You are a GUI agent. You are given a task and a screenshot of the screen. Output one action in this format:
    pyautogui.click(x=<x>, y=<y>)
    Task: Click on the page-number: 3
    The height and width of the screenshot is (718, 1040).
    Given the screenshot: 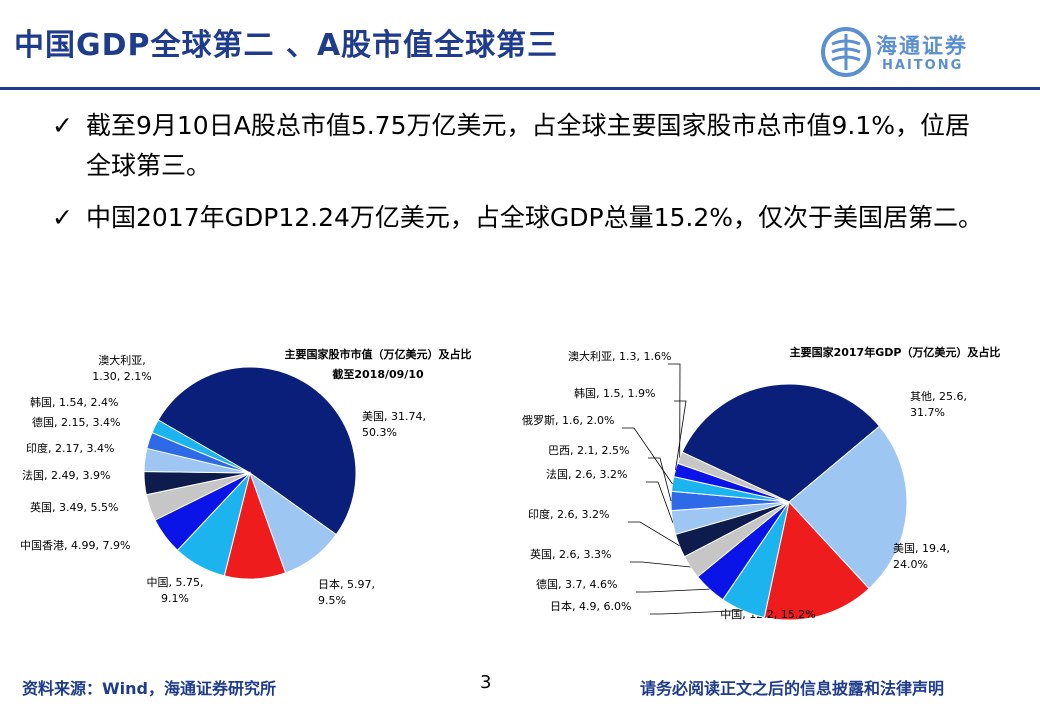 What is the action you would take?
    pyautogui.click(x=486, y=682)
    